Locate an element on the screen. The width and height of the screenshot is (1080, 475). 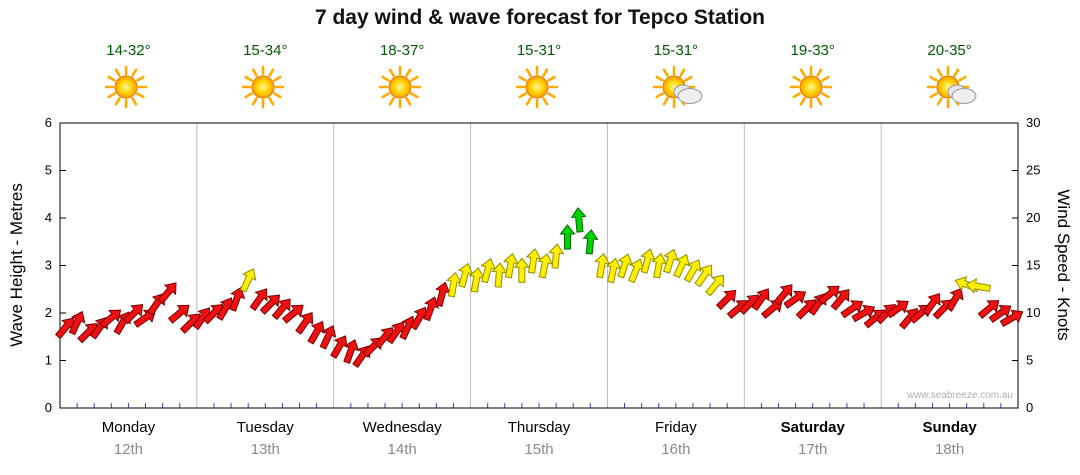
right-axis: 0 5 10 15 20 25 30 is located at coordinates (1026, 265).